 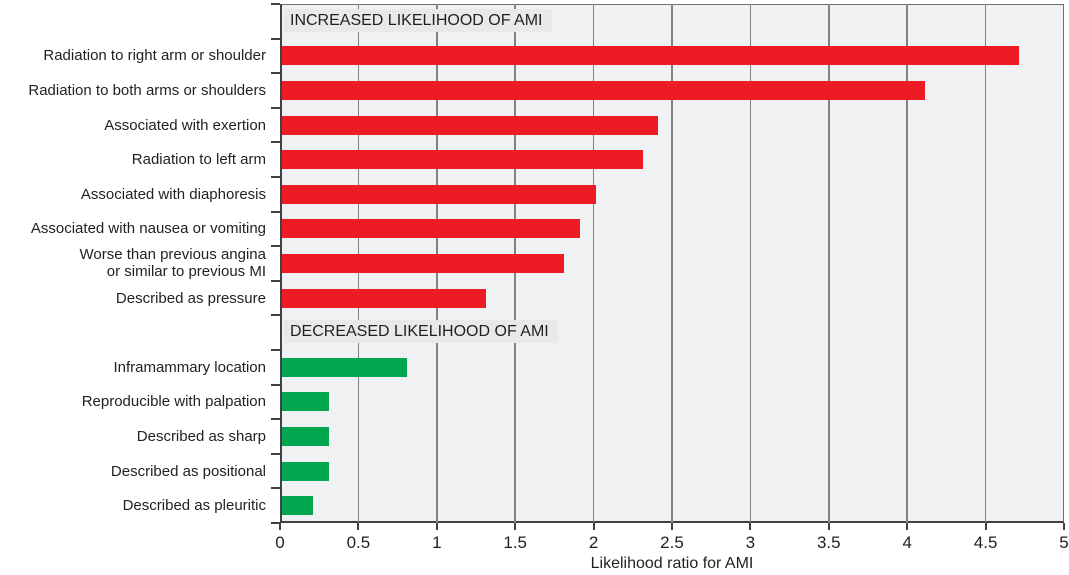 I want to click on category-label-described-as-pleuritic: Described as pleuritic, so click(x=194, y=506).